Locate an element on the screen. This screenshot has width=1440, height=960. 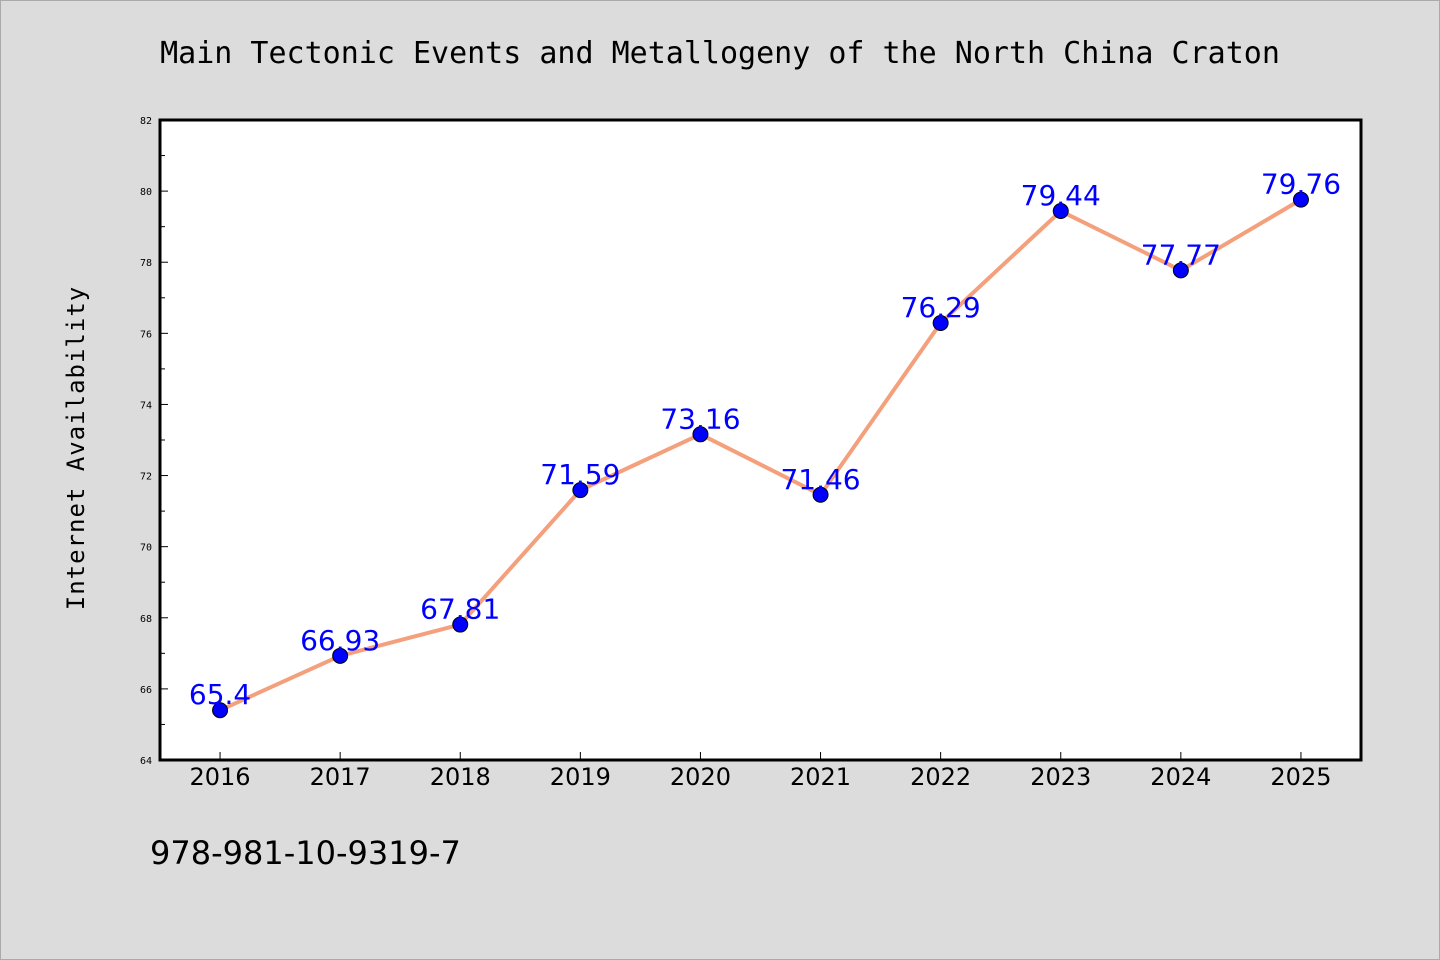
x-tick-label: 2021 is located at coordinates (820, 777).